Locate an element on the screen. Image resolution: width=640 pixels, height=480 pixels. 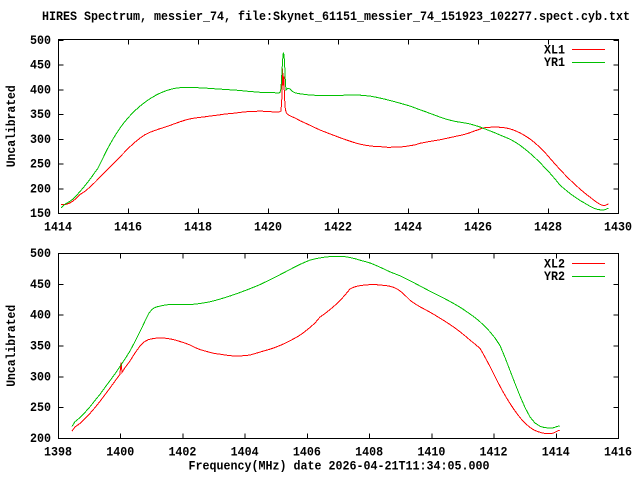
svg-text: 1408 is located at coordinates (369, 452).